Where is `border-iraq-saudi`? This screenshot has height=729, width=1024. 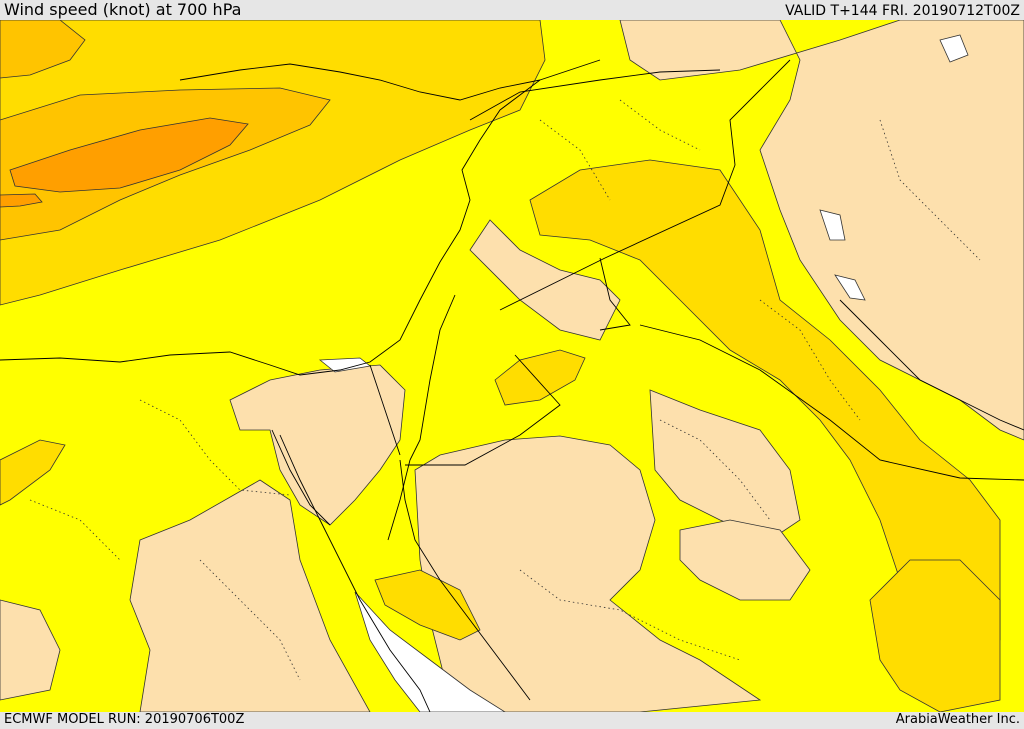 border-iraq-saudi is located at coordinates (831, 402).